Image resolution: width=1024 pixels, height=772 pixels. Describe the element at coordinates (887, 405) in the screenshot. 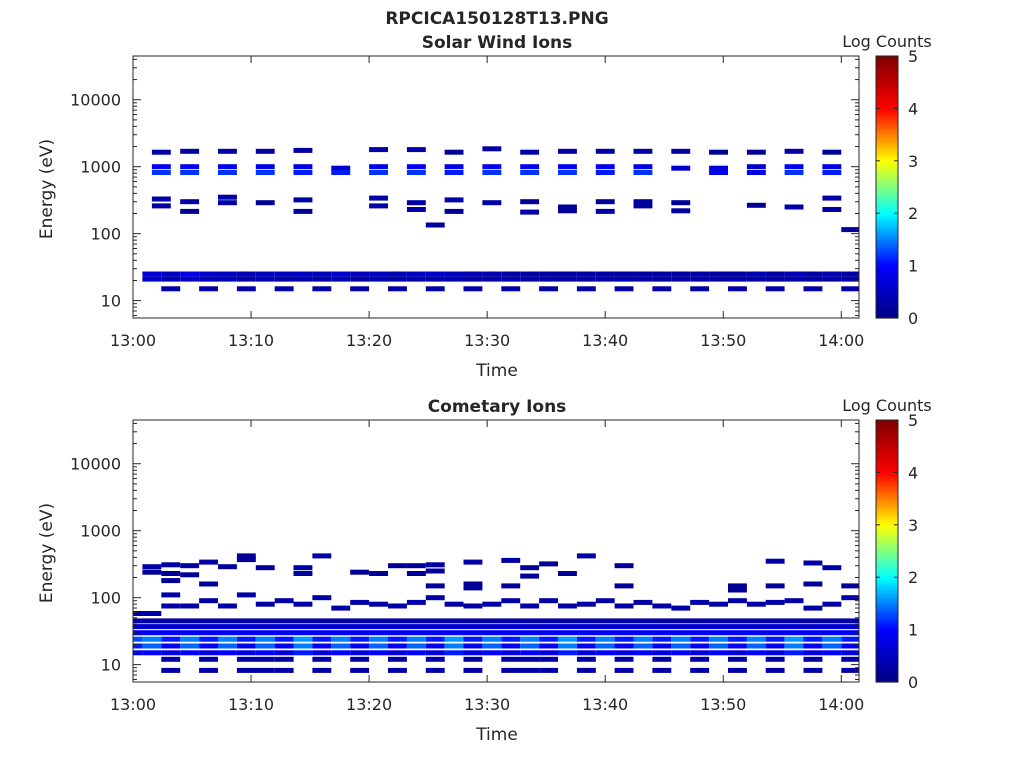

I see `colorbar-label: Log Counts` at that location.